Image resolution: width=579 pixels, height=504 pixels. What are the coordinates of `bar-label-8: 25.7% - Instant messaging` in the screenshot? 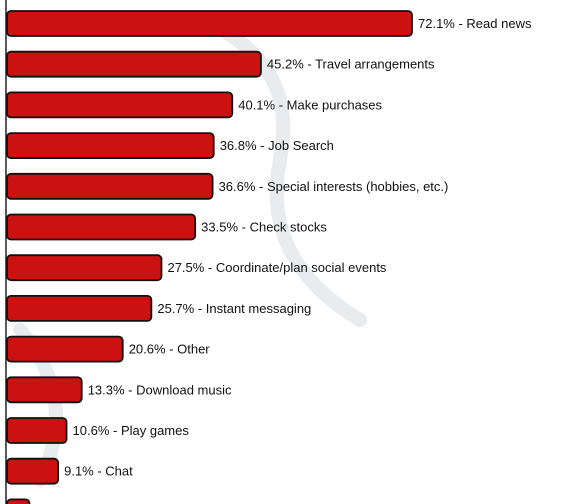 It's located at (234, 308).